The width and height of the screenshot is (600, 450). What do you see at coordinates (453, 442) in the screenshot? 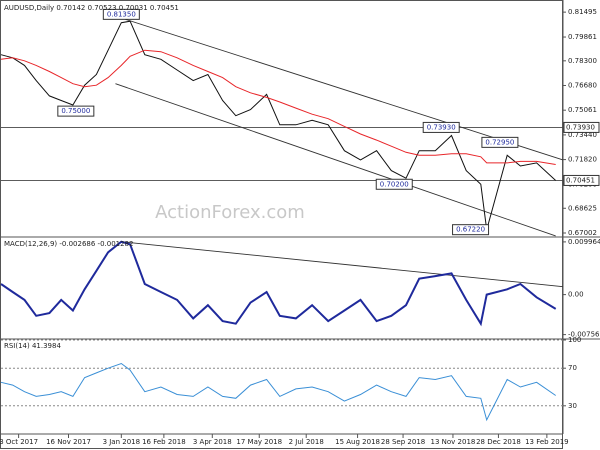
I see `x-tick-label: 13 Nov 2018` at bounding box center [453, 442].